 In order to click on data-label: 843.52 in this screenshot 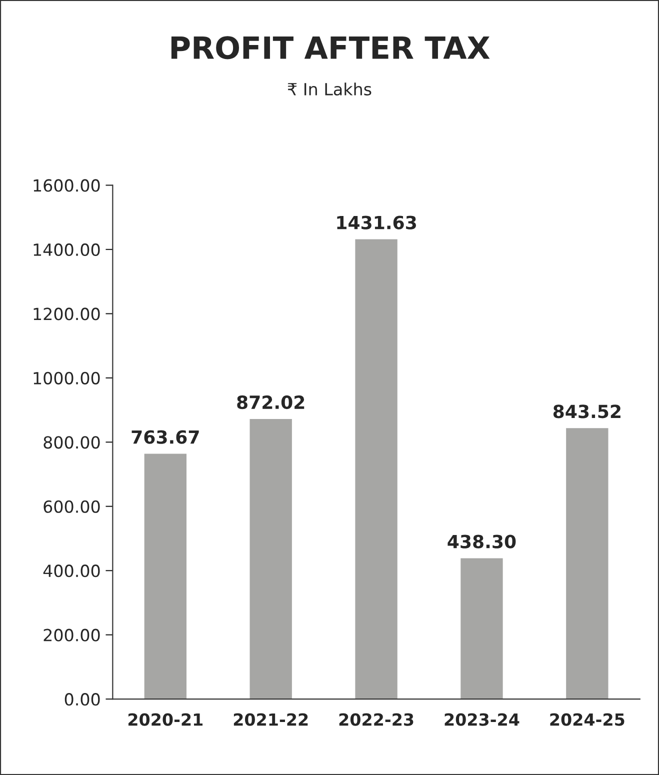, I will do `click(586, 411)`.